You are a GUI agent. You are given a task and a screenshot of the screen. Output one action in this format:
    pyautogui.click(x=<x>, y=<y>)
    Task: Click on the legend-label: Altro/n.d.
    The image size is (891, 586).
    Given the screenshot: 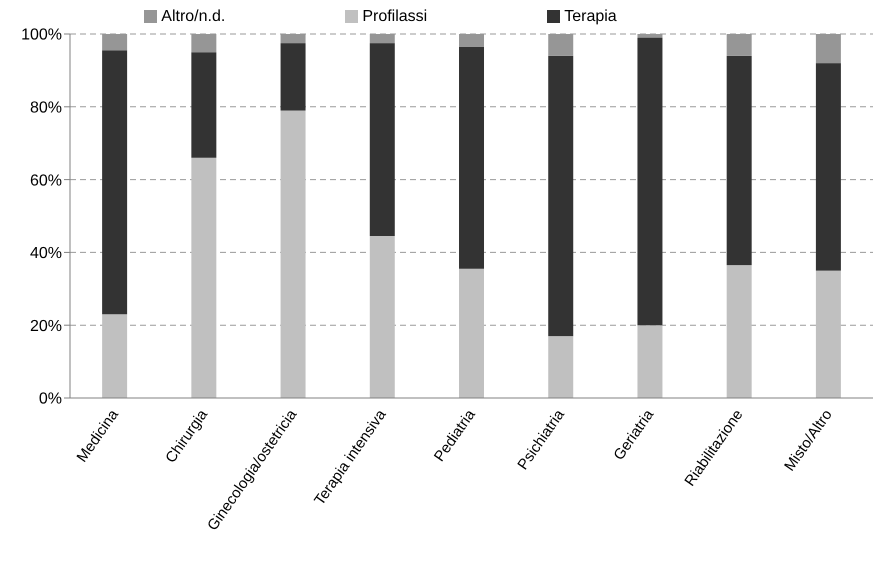 What is the action you would take?
    pyautogui.click(x=193, y=16)
    